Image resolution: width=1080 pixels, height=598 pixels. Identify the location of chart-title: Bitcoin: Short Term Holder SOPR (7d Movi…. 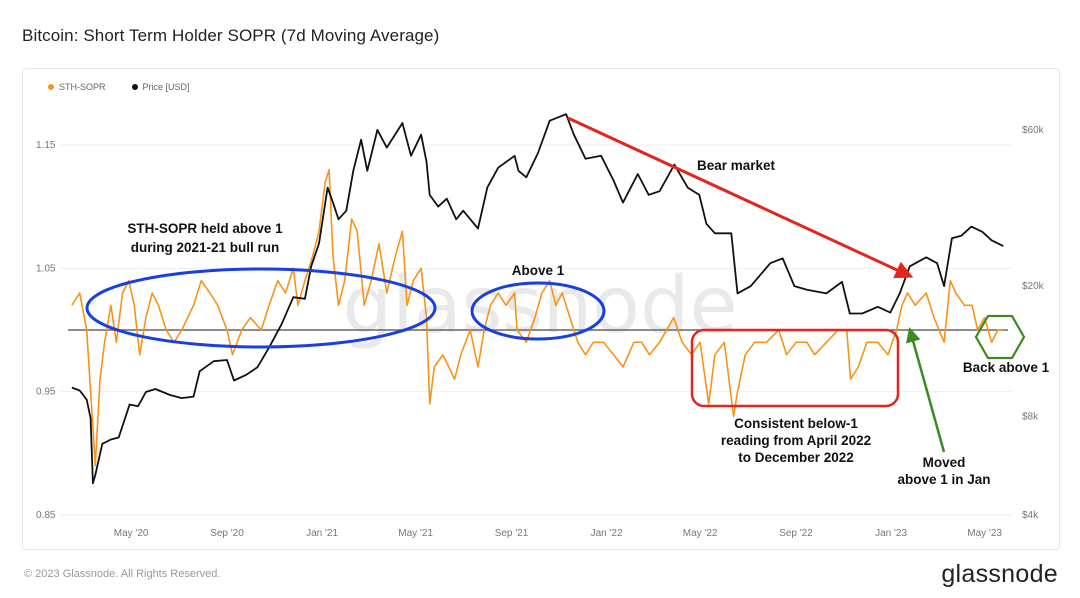
(231, 35).